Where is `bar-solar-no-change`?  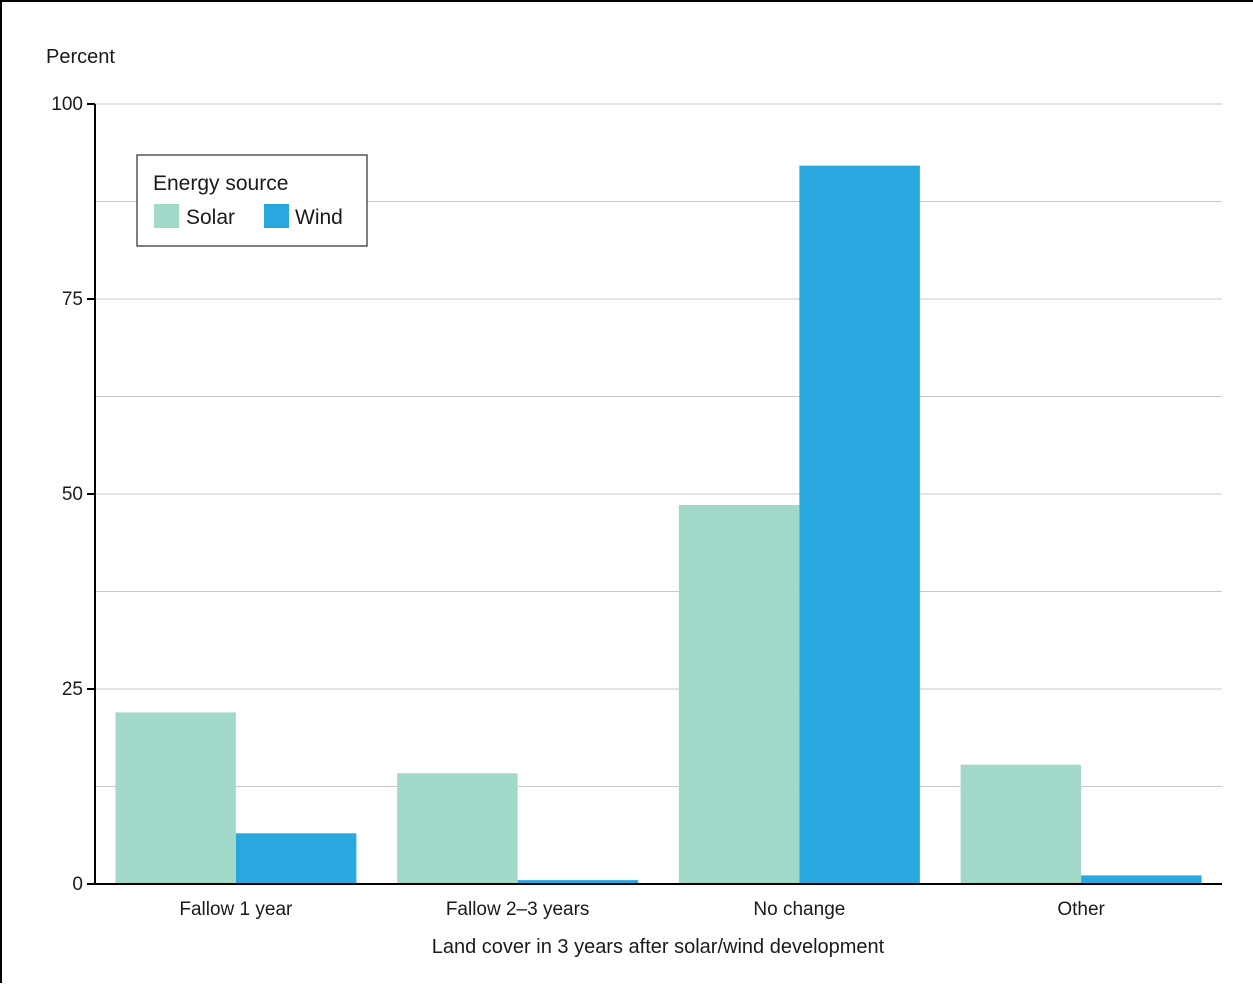
bar-solar-no-change is located at coordinates (739, 694).